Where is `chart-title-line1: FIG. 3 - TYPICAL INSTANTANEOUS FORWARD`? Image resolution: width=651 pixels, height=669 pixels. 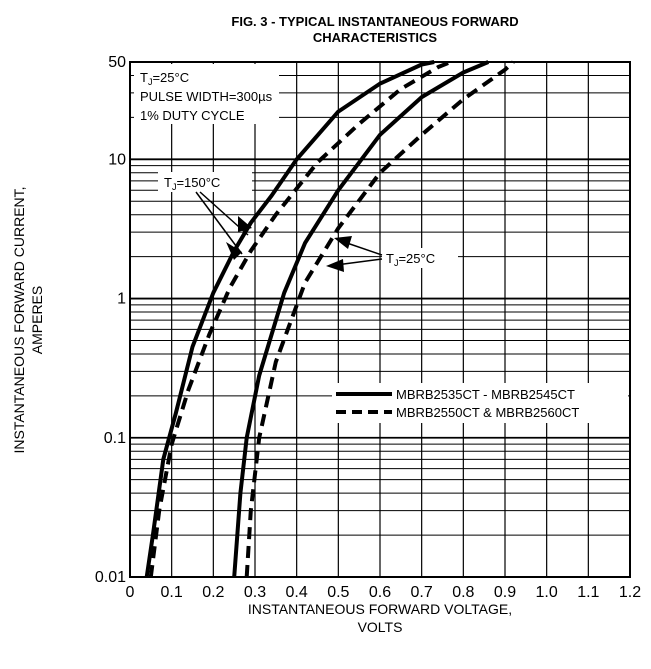 chart-title-line1: FIG. 3 - TYPICAL INSTANTANEOUS FORWARD is located at coordinates (374, 21).